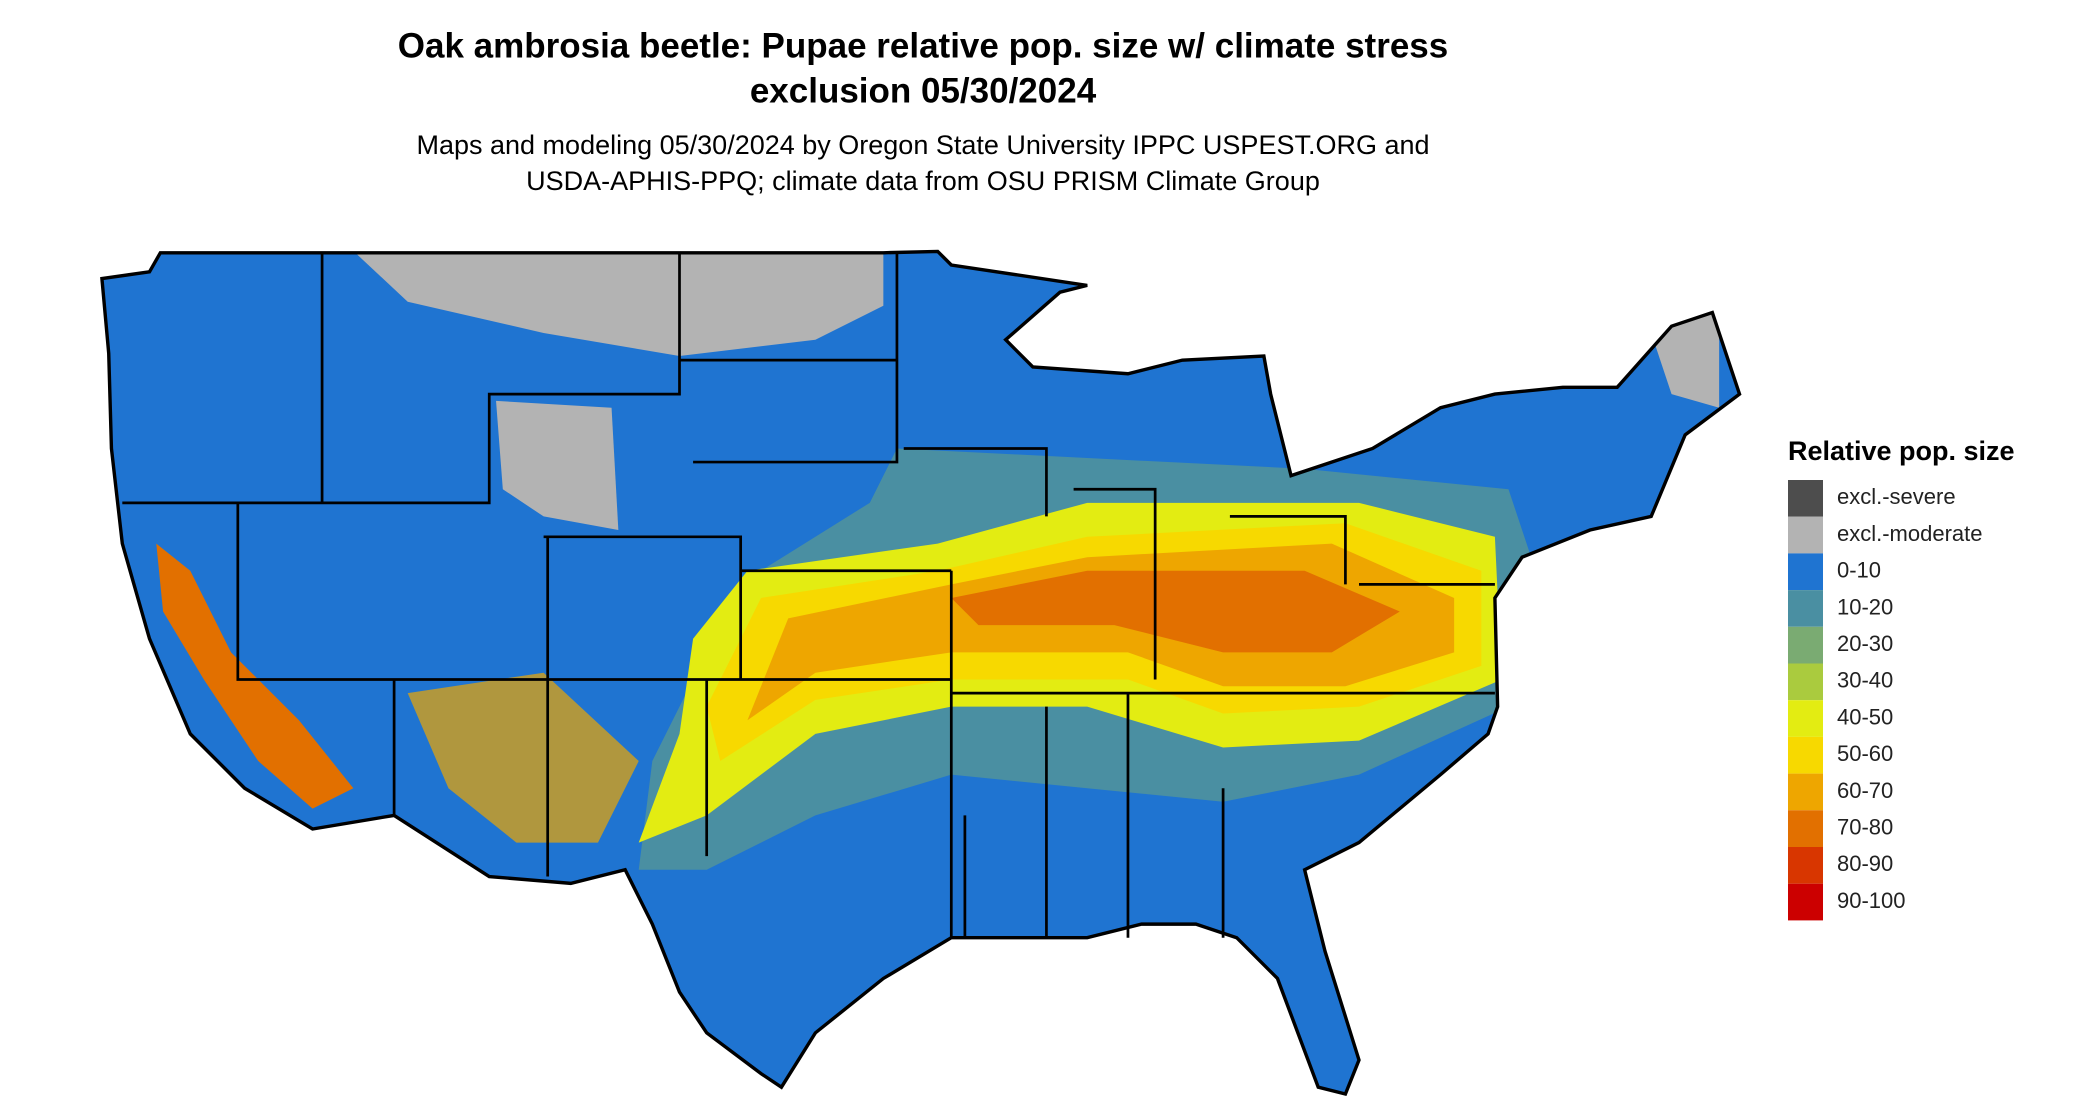 The width and height of the screenshot is (2100, 1116). Describe the element at coordinates (1901, 451) in the screenshot. I see `legend-title: Relative pop. size` at that location.